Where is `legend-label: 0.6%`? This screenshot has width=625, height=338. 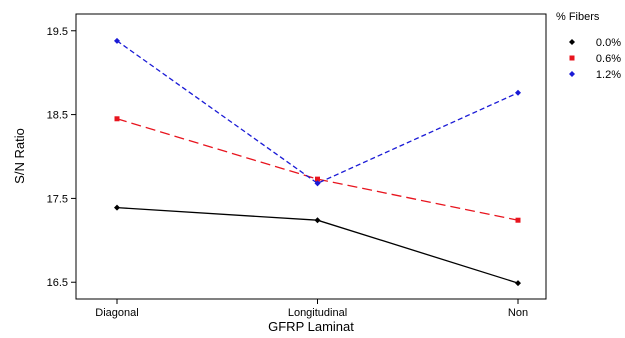
legend-label: 0.6% is located at coordinates (608, 59).